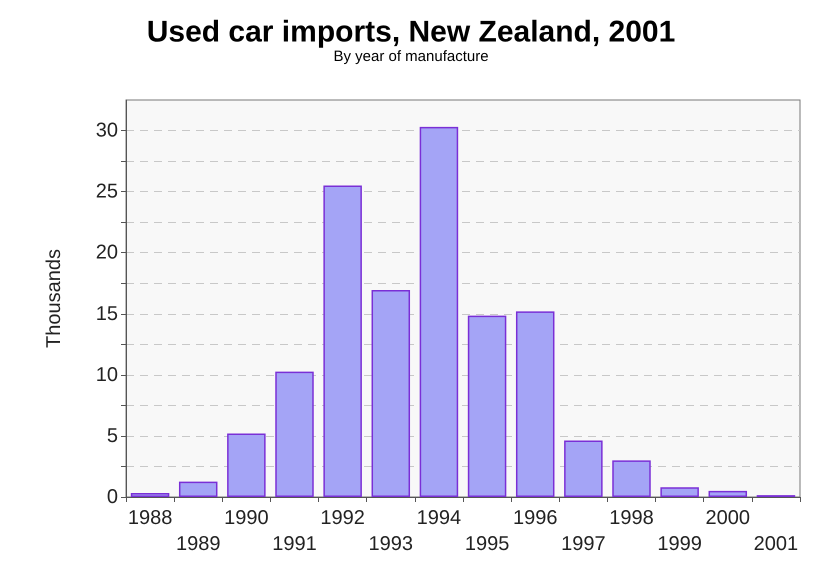 The width and height of the screenshot is (822, 572). What do you see at coordinates (246, 518) in the screenshot?
I see `x-tick-label: 1990` at bounding box center [246, 518].